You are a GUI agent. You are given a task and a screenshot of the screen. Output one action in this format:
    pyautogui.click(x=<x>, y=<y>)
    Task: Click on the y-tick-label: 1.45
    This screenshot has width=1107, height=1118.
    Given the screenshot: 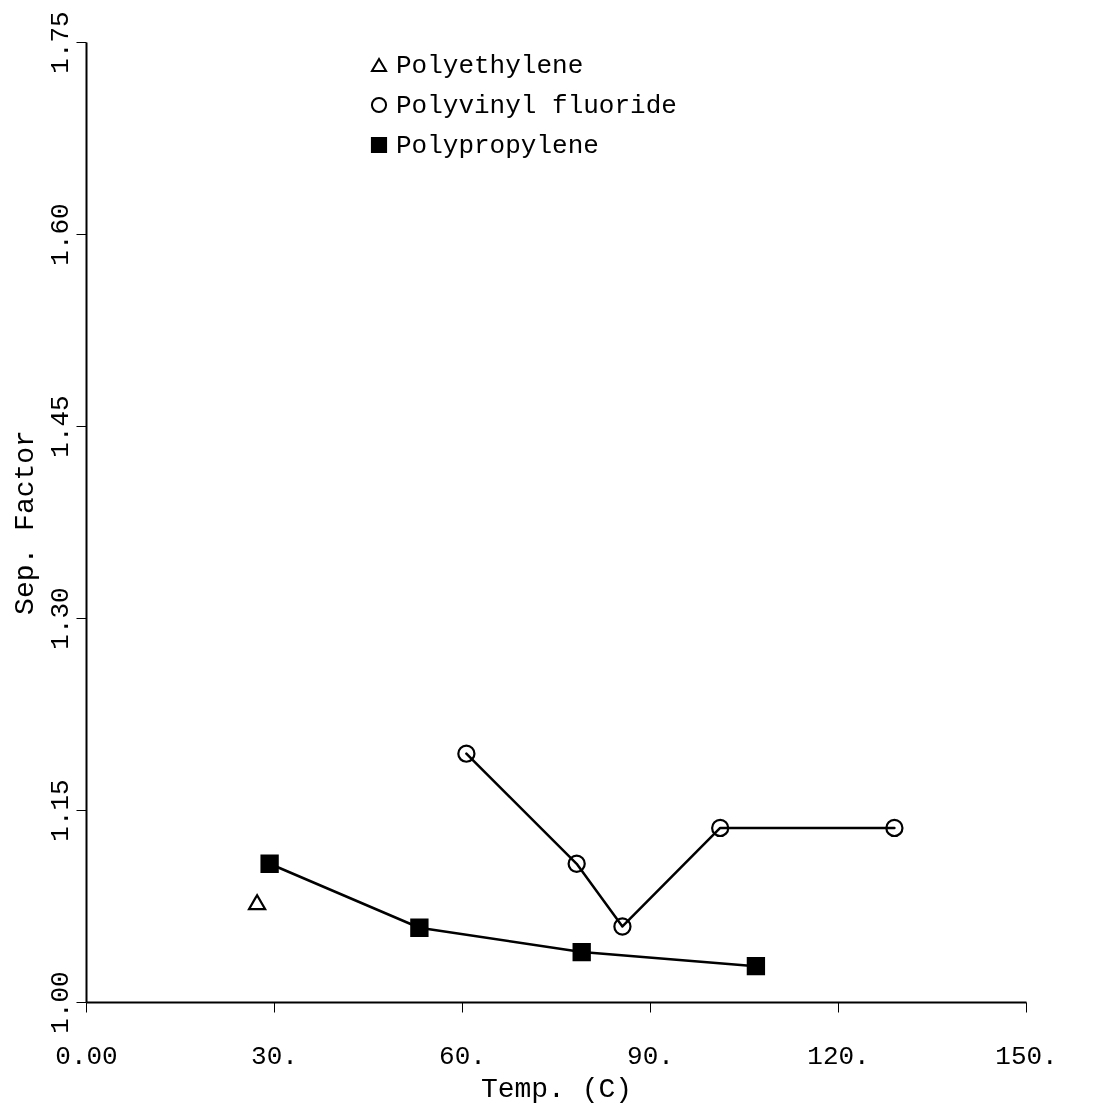 What is the action you would take?
    pyautogui.click(x=60, y=426)
    